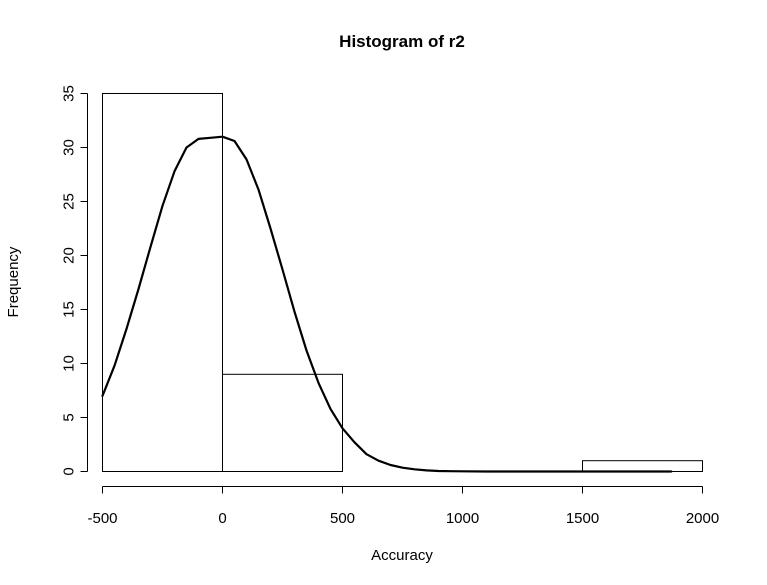  I want to click on x-tick-label-4: 1500, so click(582, 518).